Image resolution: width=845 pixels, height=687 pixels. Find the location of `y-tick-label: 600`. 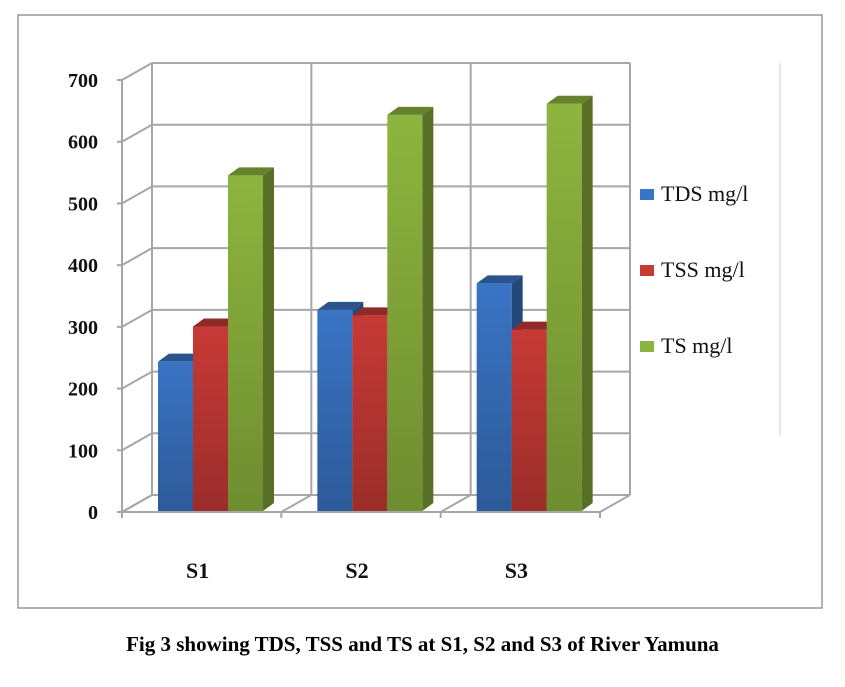

y-tick-label: 600 is located at coordinates (83, 143).